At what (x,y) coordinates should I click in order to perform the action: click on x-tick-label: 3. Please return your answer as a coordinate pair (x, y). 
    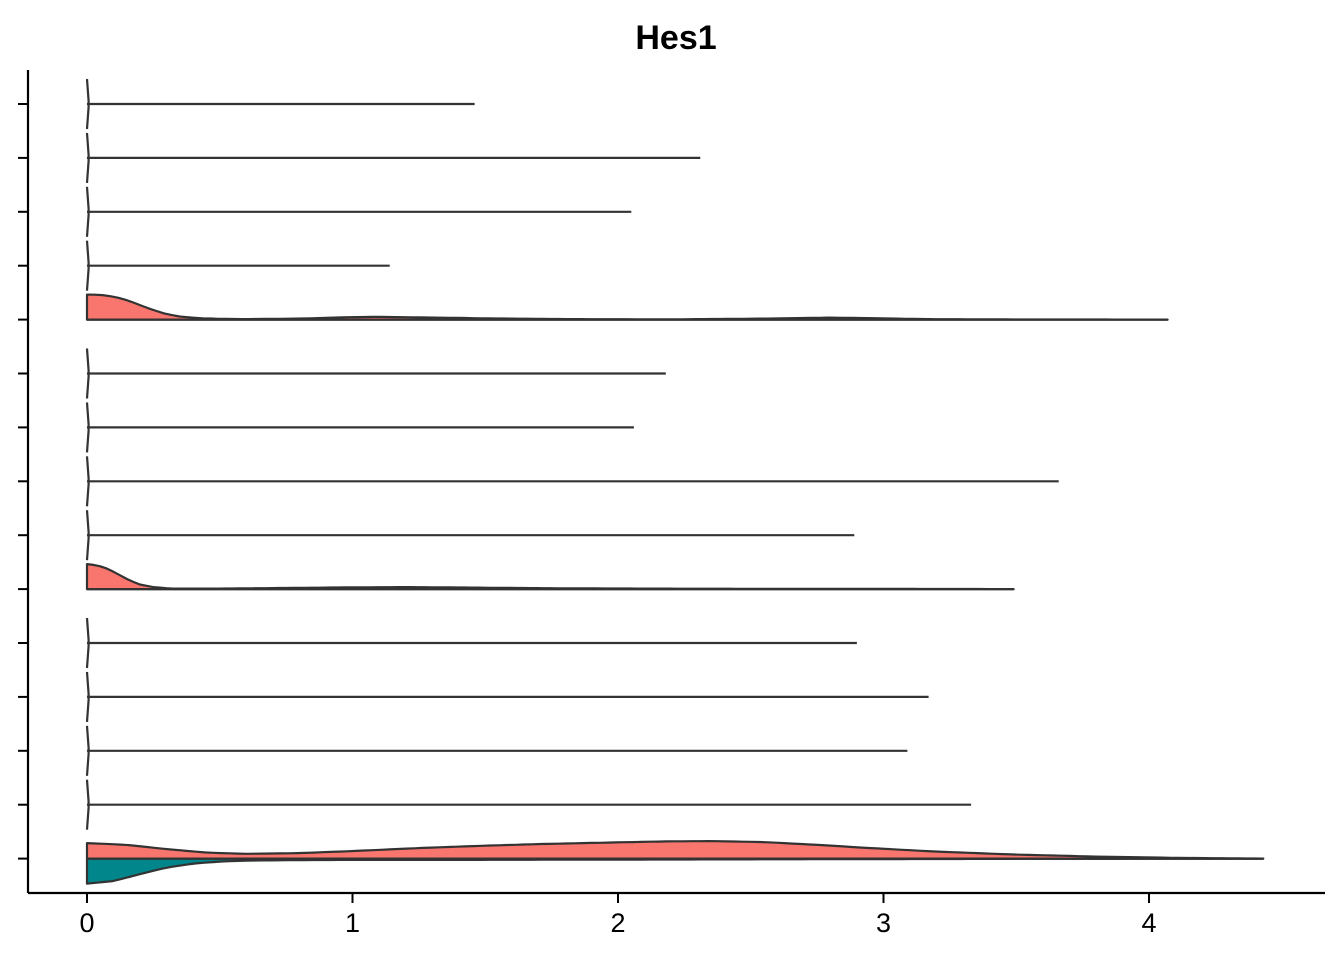
    Looking at the image, I should click on (883, 923).